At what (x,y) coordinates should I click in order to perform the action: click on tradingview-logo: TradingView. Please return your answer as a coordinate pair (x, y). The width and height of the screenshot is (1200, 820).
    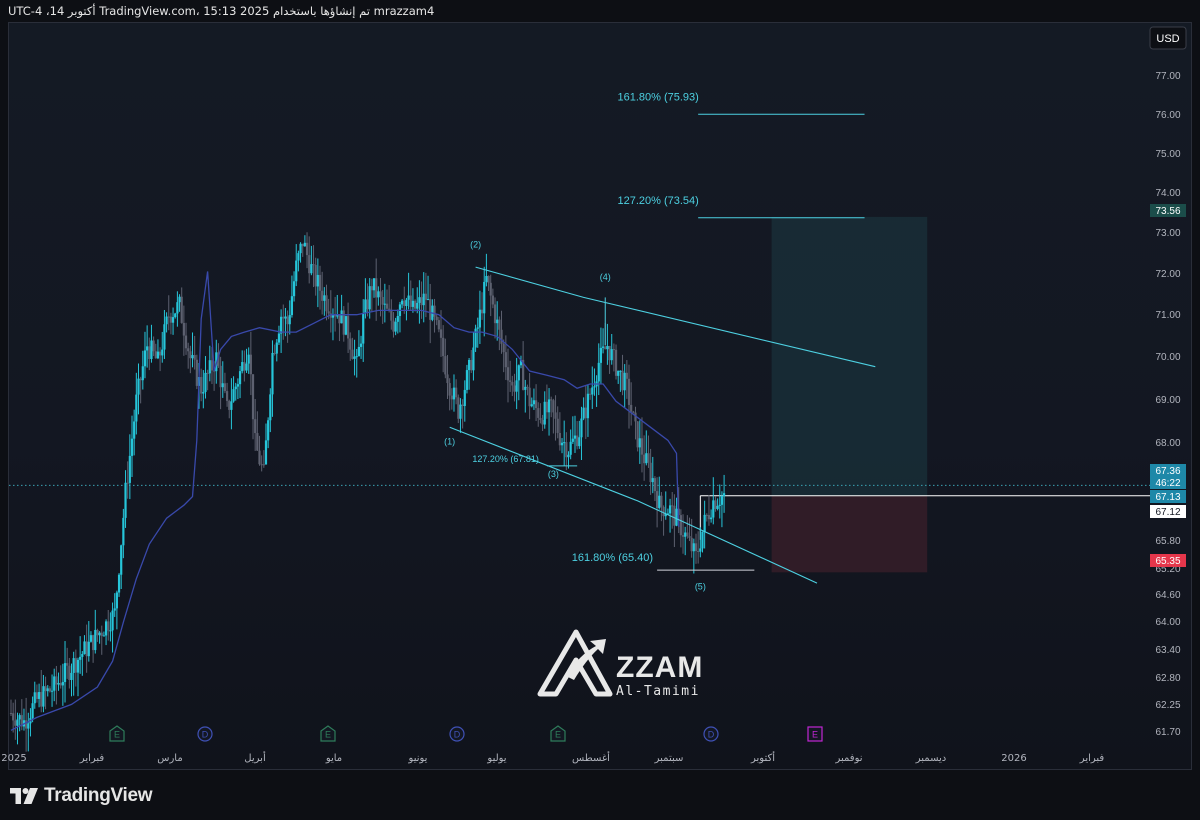
    Looking at the image, I should click on (81, 796).